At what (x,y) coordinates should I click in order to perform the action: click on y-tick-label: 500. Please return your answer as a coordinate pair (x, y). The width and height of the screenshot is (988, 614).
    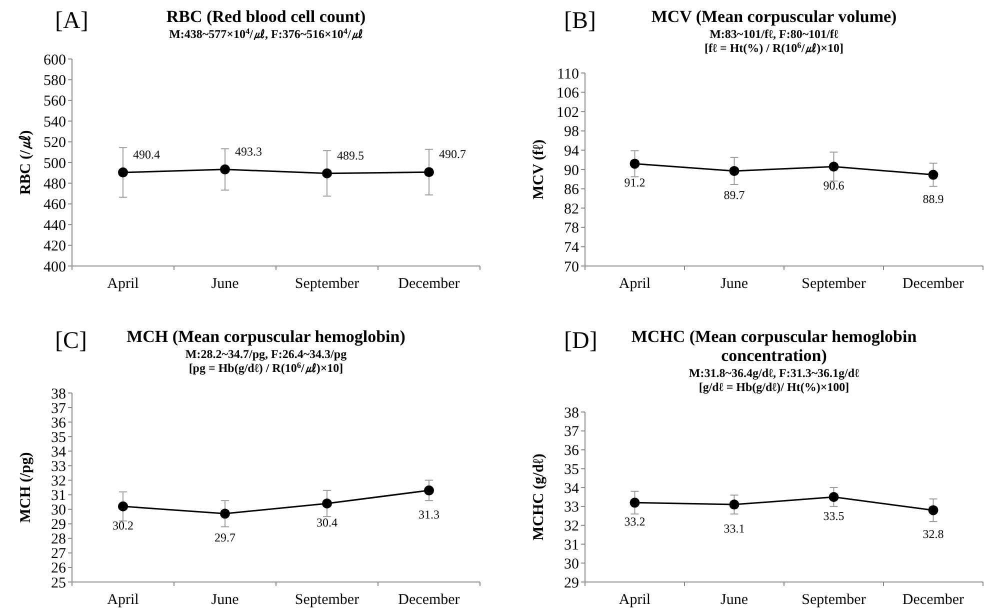
    Looking at the image, I should click on (55, 164).